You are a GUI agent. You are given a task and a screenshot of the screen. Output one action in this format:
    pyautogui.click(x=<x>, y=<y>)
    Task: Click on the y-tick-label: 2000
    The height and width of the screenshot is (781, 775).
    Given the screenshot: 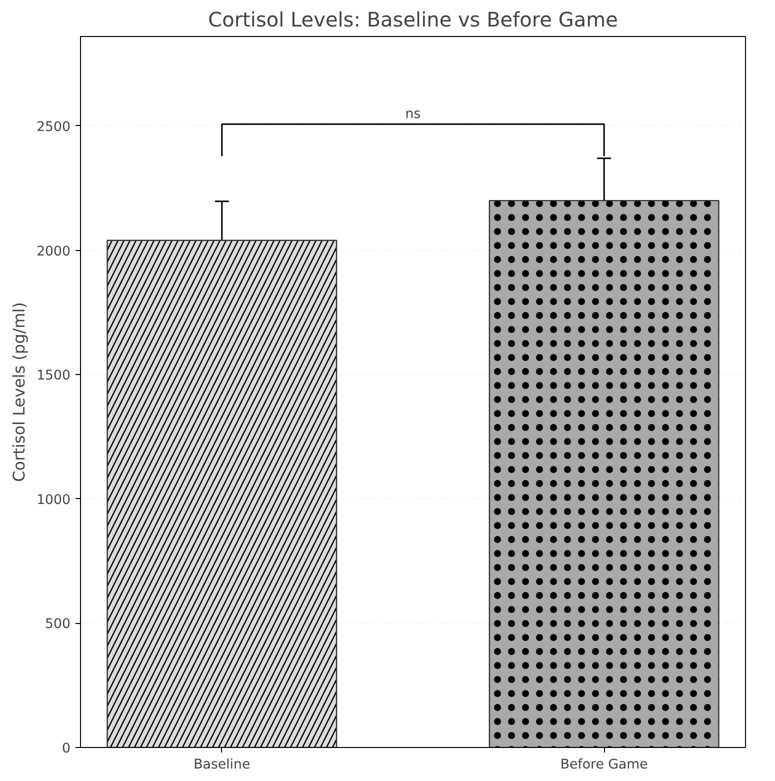 What is the action you would take?
    pyautogui.click(x=53, y=252)
    